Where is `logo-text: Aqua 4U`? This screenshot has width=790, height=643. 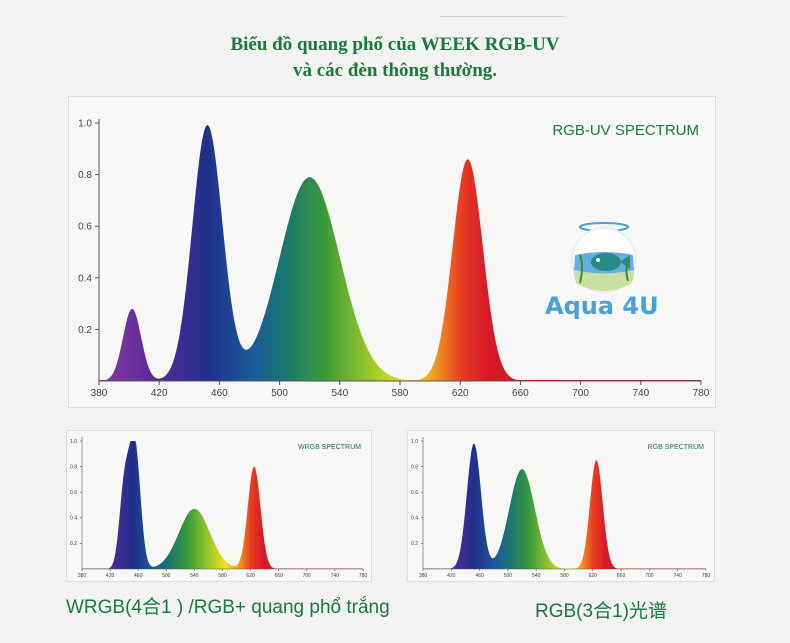
logo-text: Aqua 4U is located at coordinates (602, 306).